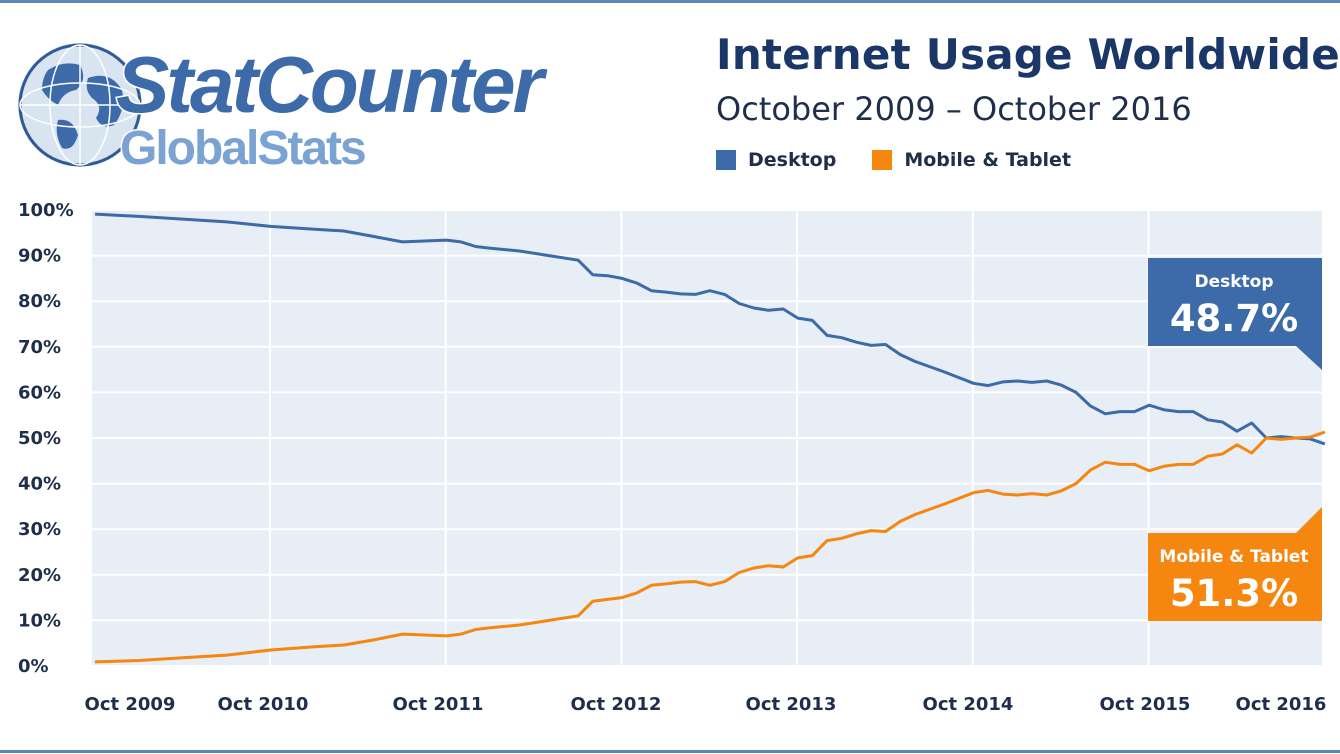 Image resolution: width=1340 pixels, height=754 pixels. Describe the element at coordinates (39, 347) in the screenshot. I see `y-tick-label: 70%` at that location.